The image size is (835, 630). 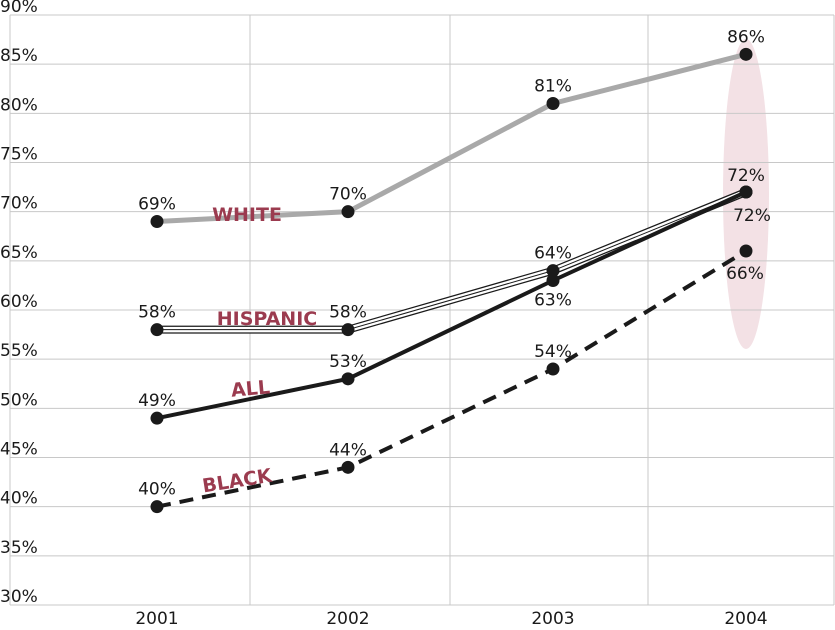 What do you see at coordinates (19, 400) in the screenshot?
I see `y-tick-label: 50%` at bounding box center [19, 400].